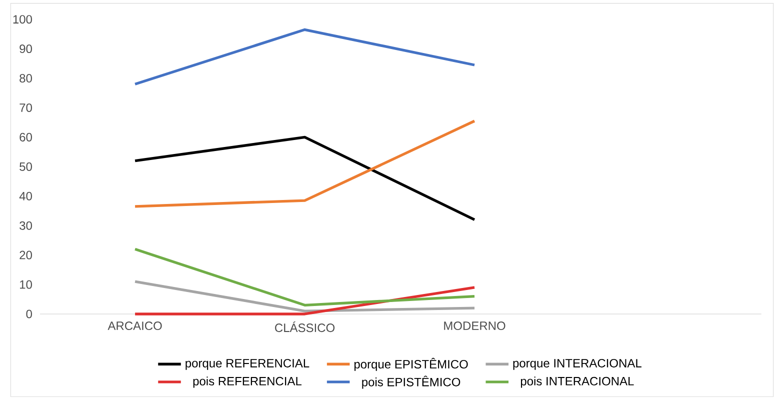 Image resolution: width=783 pixels, height=402 pixels. I want to click on x-tick-label: ARCAICO, so click(135, 326).